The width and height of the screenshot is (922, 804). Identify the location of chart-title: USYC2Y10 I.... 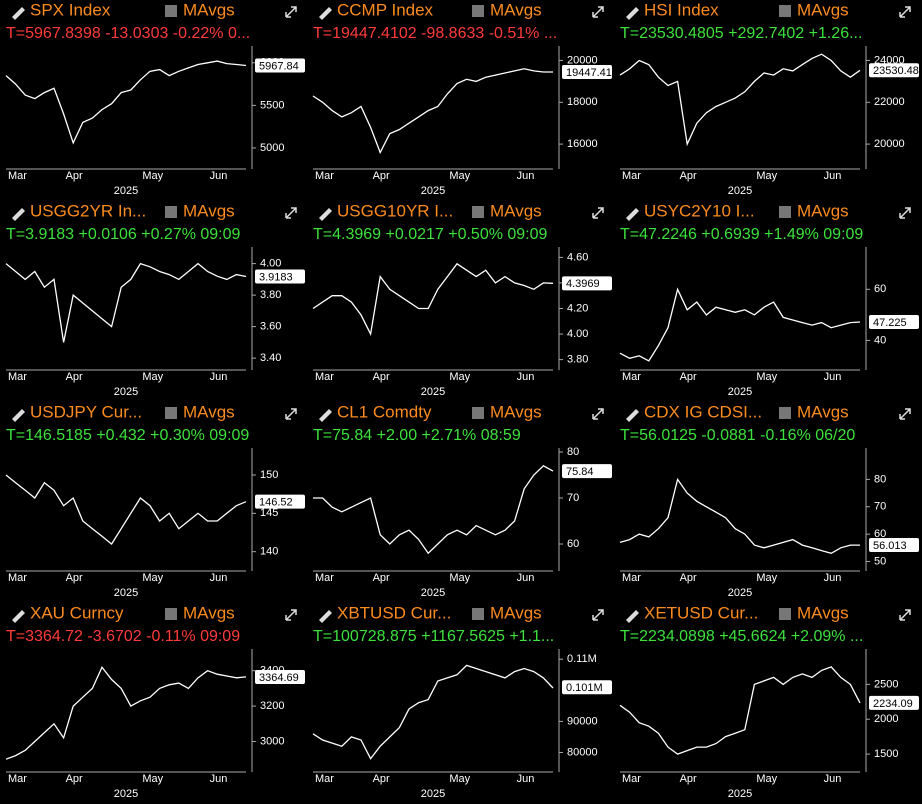
(699, 210).